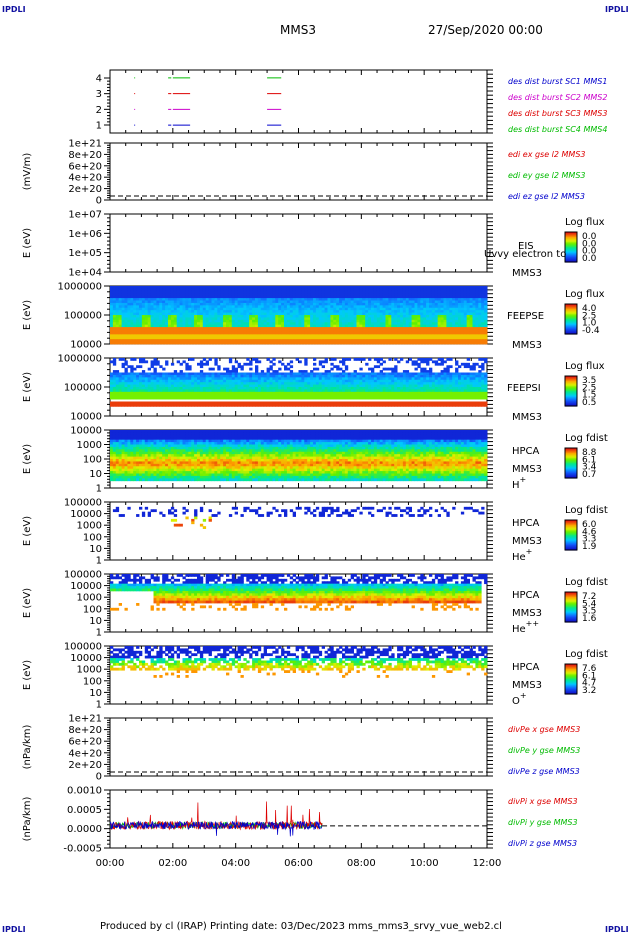 This screenshot has height=934, width=630. What do you see at coordinates (571, 233) in the screenshot?
I see `colorbar-swatch` at bounding box center [571, 233].